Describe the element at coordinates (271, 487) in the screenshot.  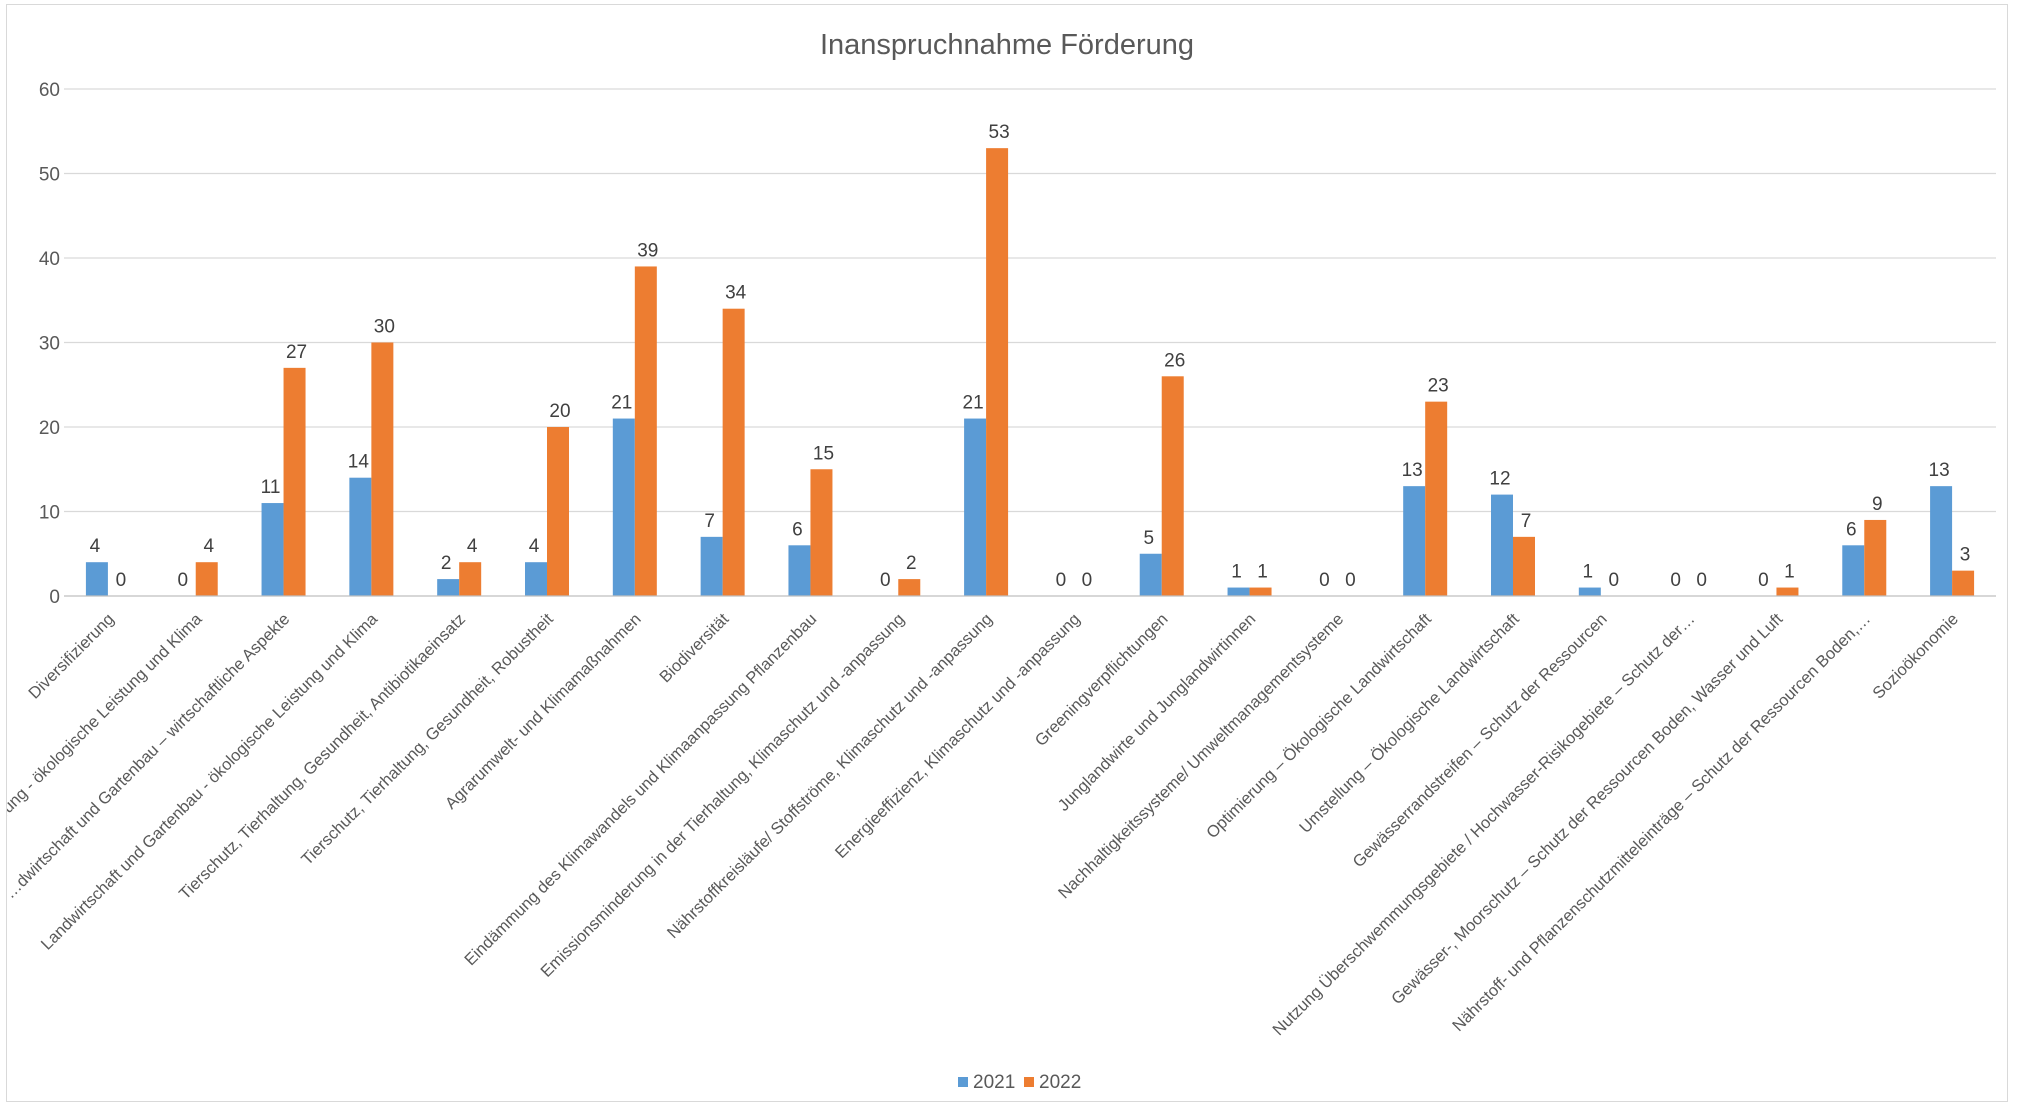
I see `data-label-2021-2: 11` at that location.